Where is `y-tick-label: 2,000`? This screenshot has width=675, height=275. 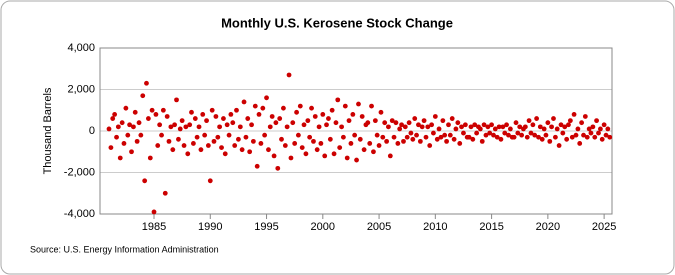
y-tick-label: 2,000 is located at coordinates (81, 89).